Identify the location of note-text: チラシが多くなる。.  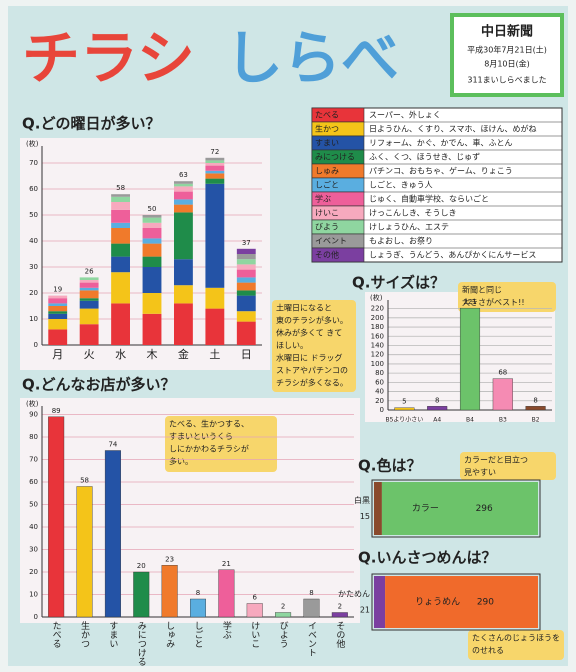
(312, 383).